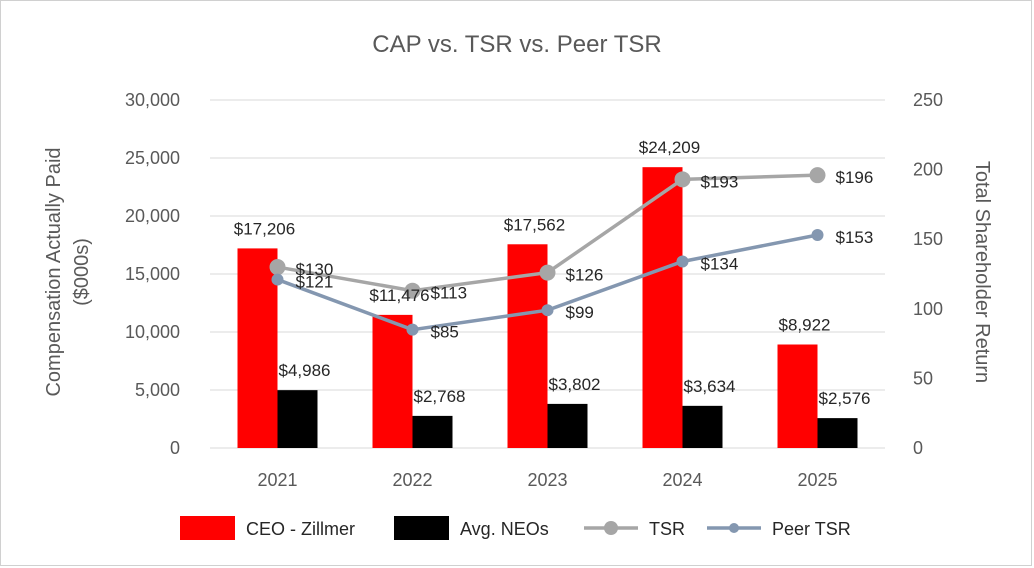 The width and height of the screenshot is (1034, 568). Describe the element at coordinates (449, 293) in the screenshot. I see `tsr-point-label: $113` at that location.